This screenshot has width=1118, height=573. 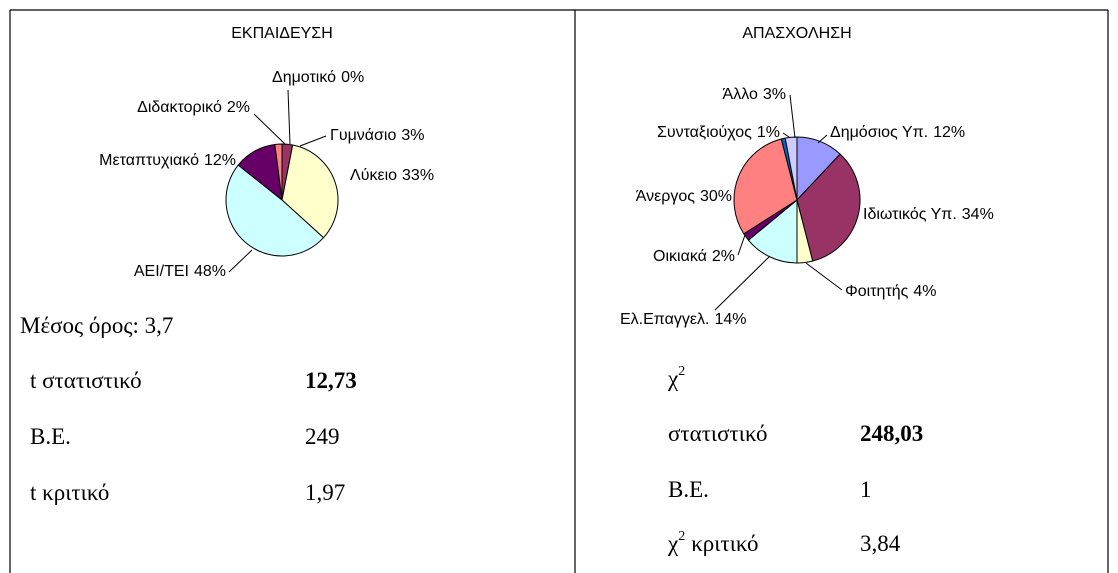 I want to click on value-label: 0%, so click(x=352, y=77).